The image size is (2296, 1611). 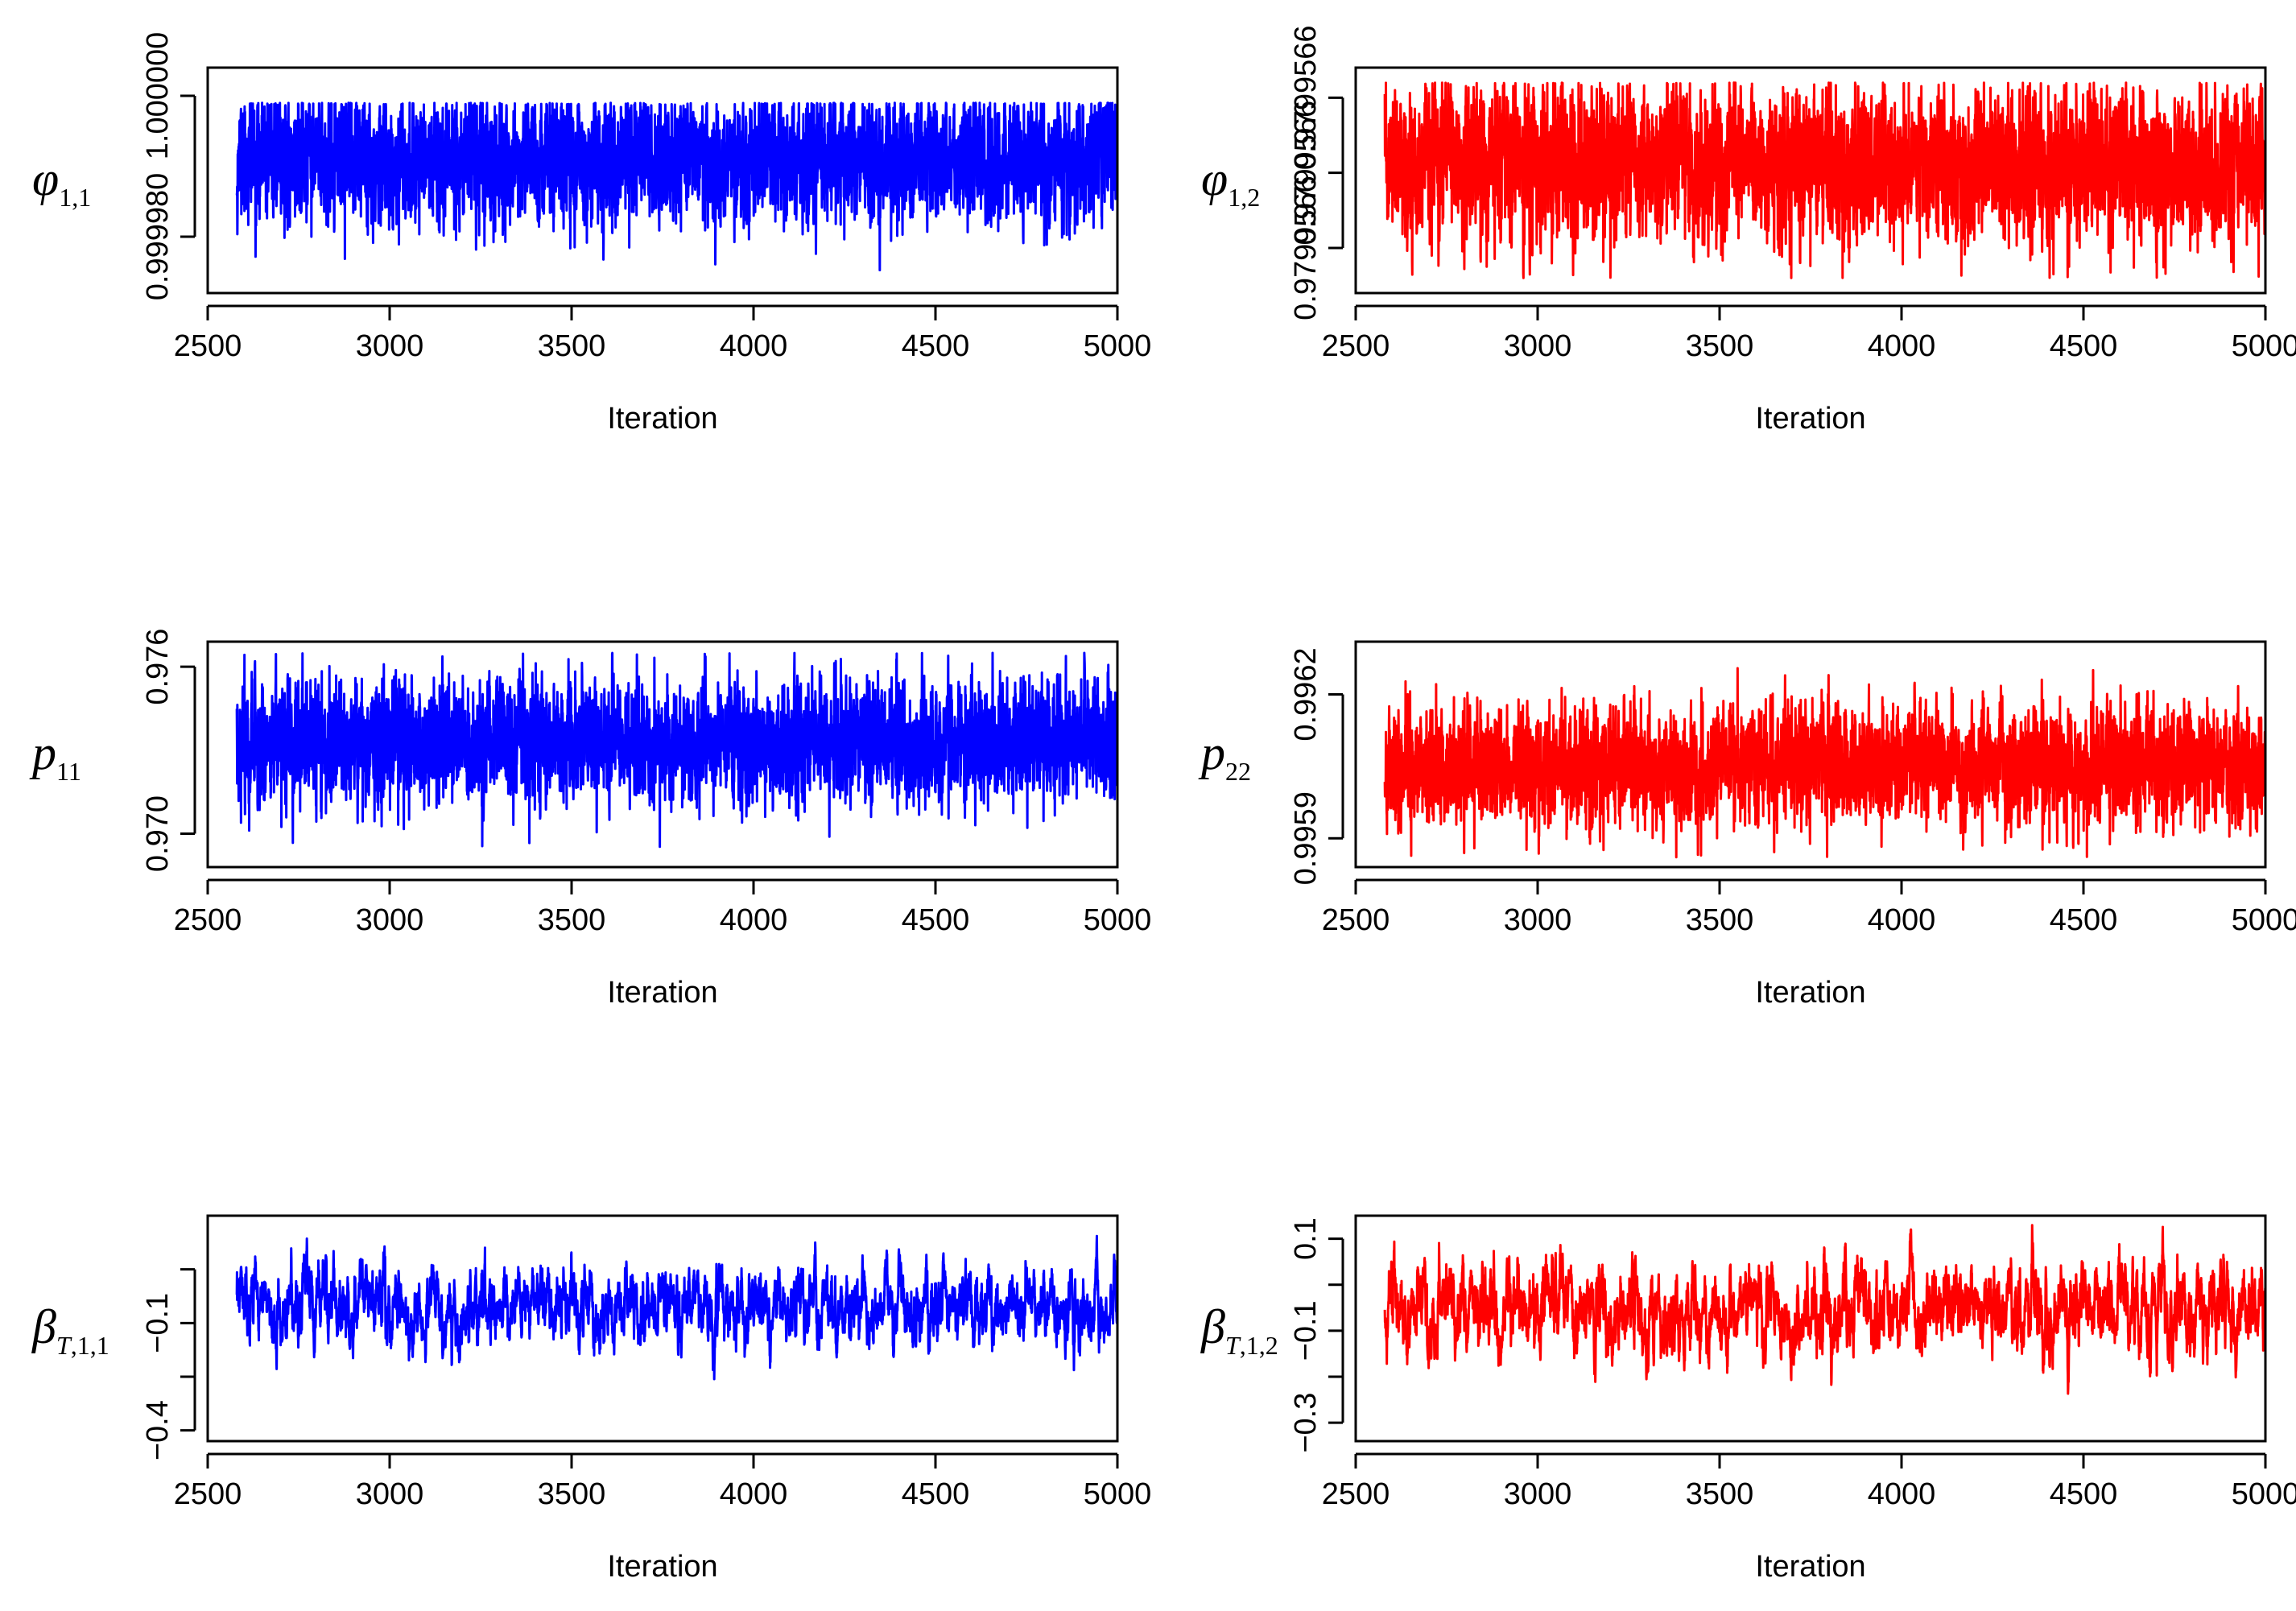 I want to click on y-axis-label: βT,1,1, so click(x=70, y=1330).